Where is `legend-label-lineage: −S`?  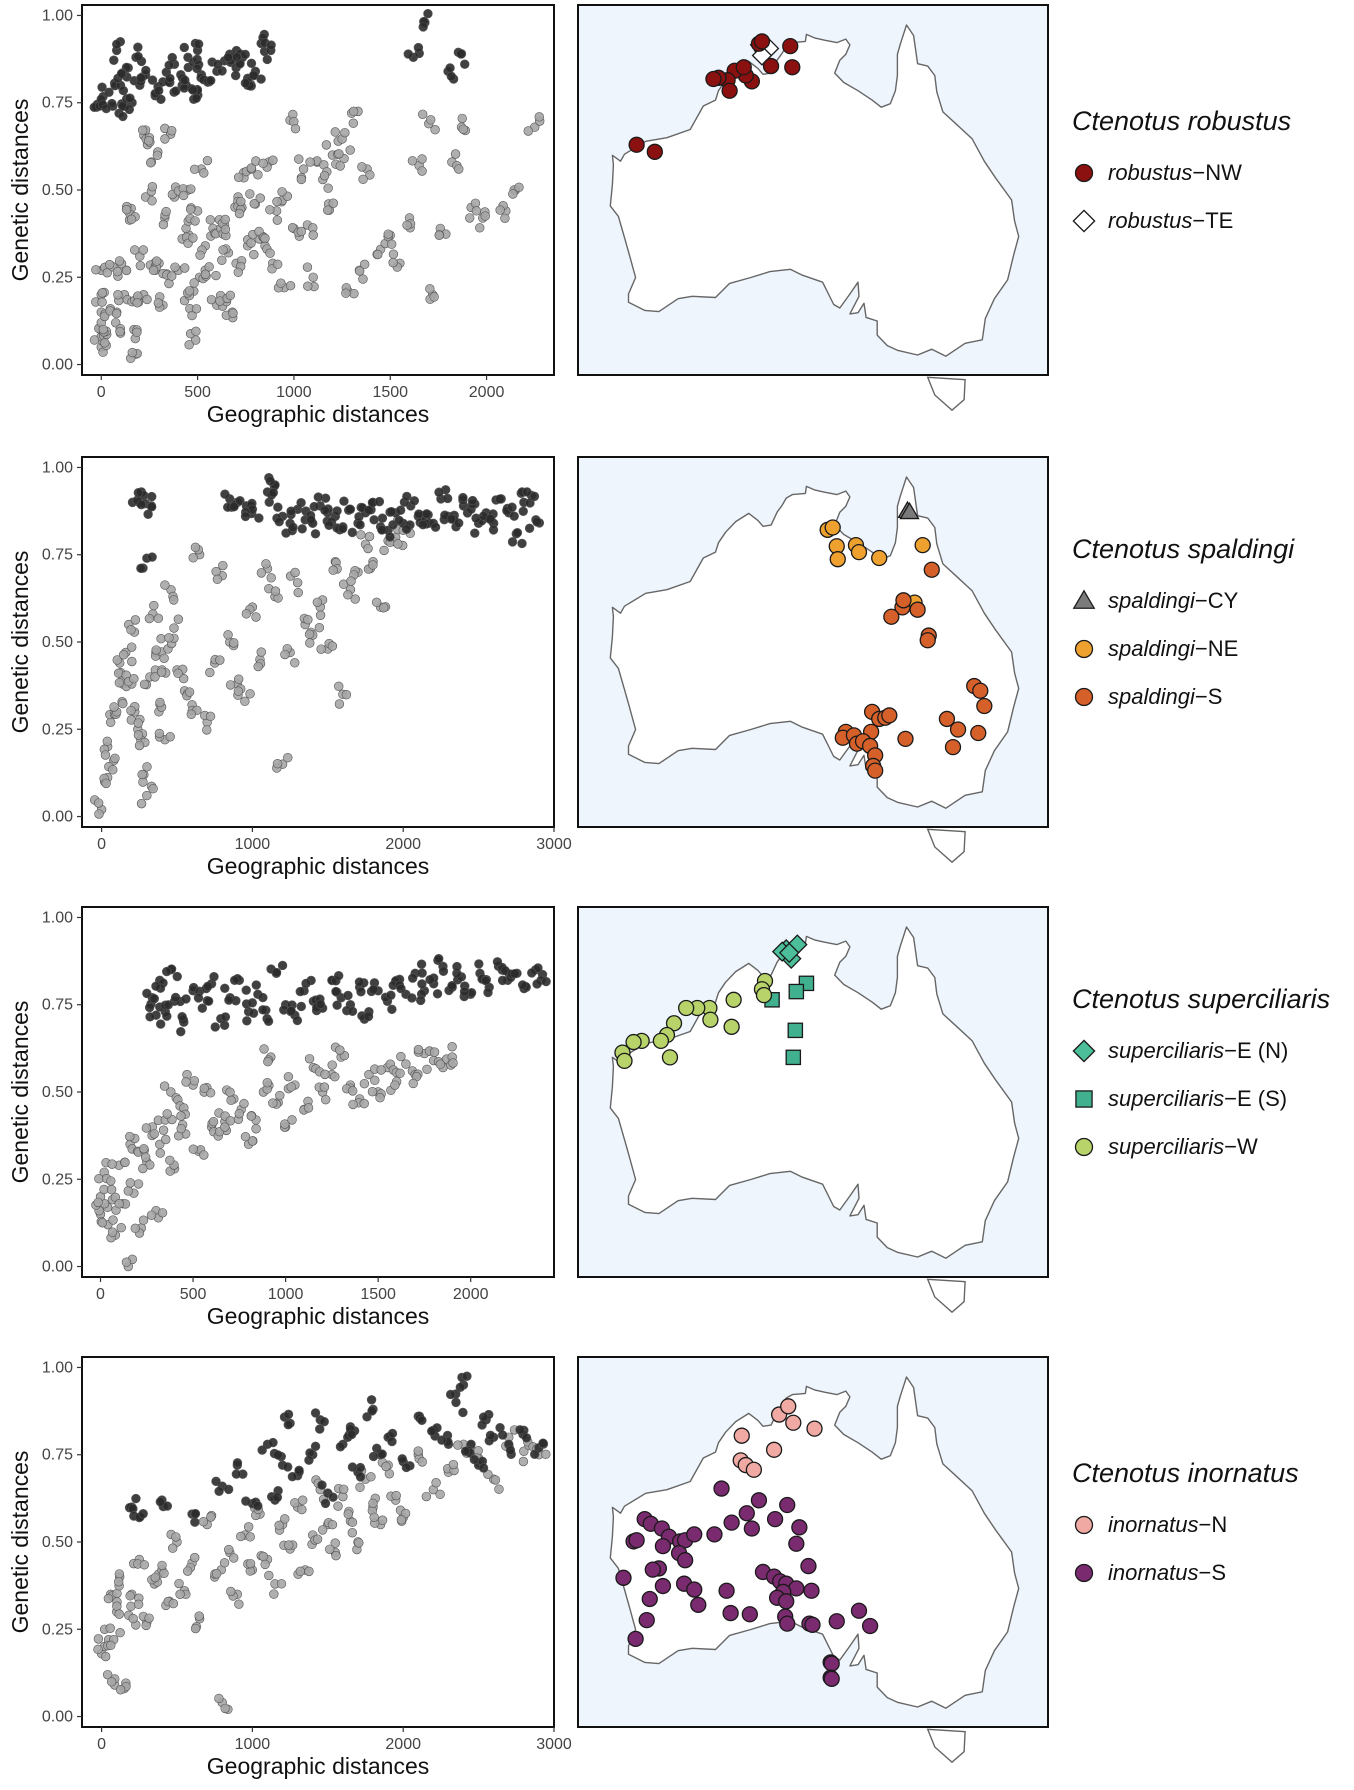 legend-label-lineage: −S is located at coordinates (1209, 696).